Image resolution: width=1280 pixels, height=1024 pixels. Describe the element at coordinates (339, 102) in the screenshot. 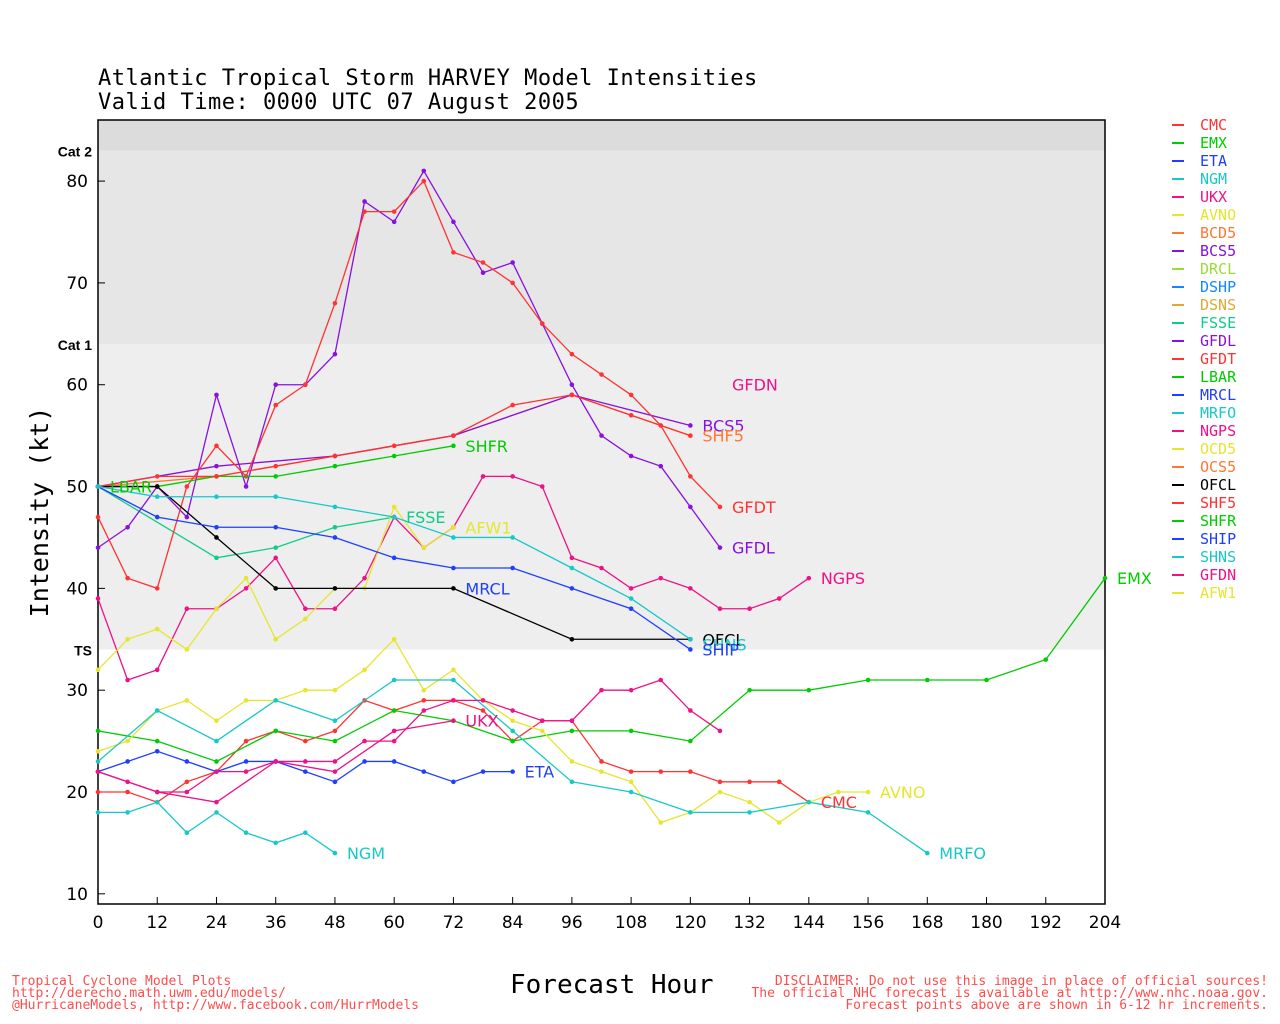

I see `chart-subtitle: Valid Time: 0000 UTC 07 August 2005` at that location.